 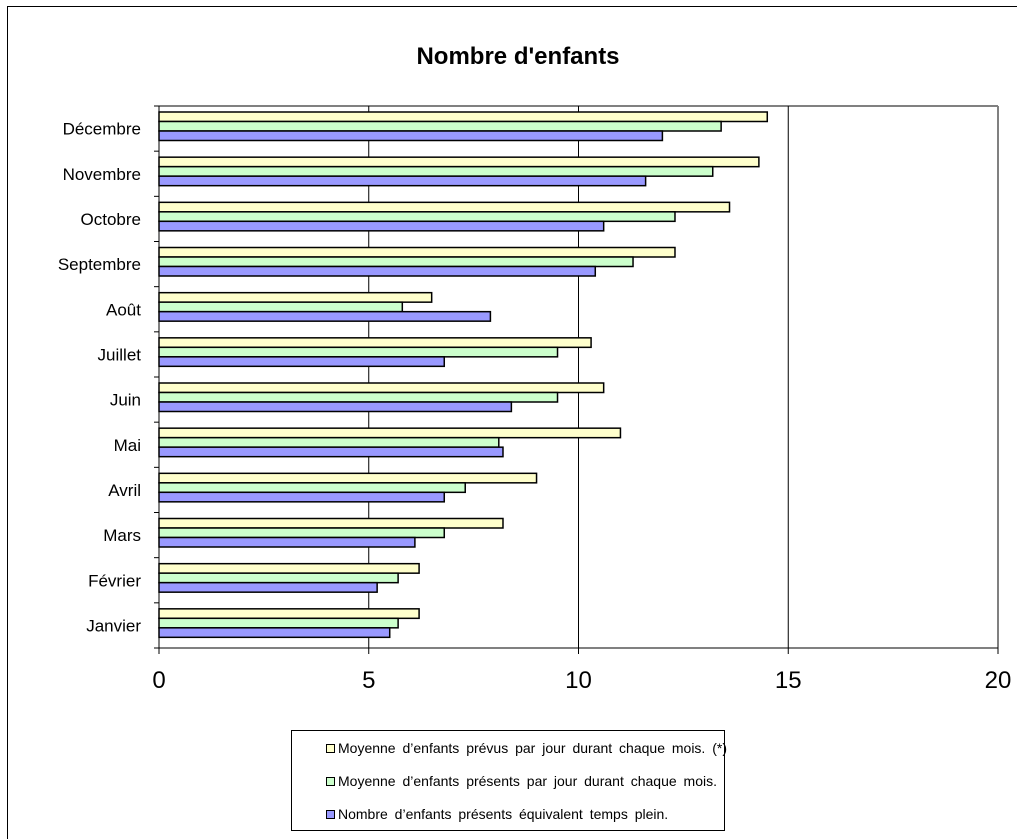 I want to click on bar-1-mars, so click(x=331, y=523).